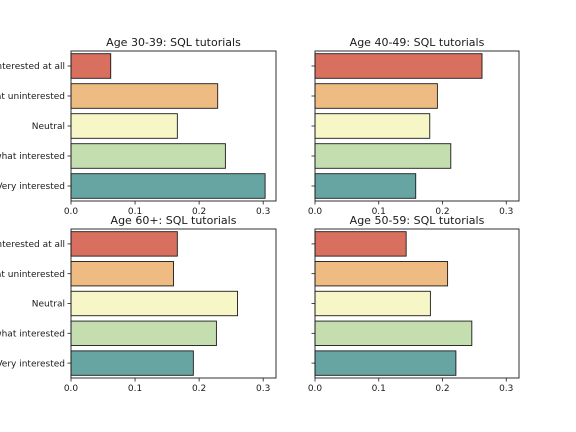 Image resolution: width=576 pixels, height=432 pixels. I want to click on chart-title: Age 60+: SQL tutorials, so click(174, 220).